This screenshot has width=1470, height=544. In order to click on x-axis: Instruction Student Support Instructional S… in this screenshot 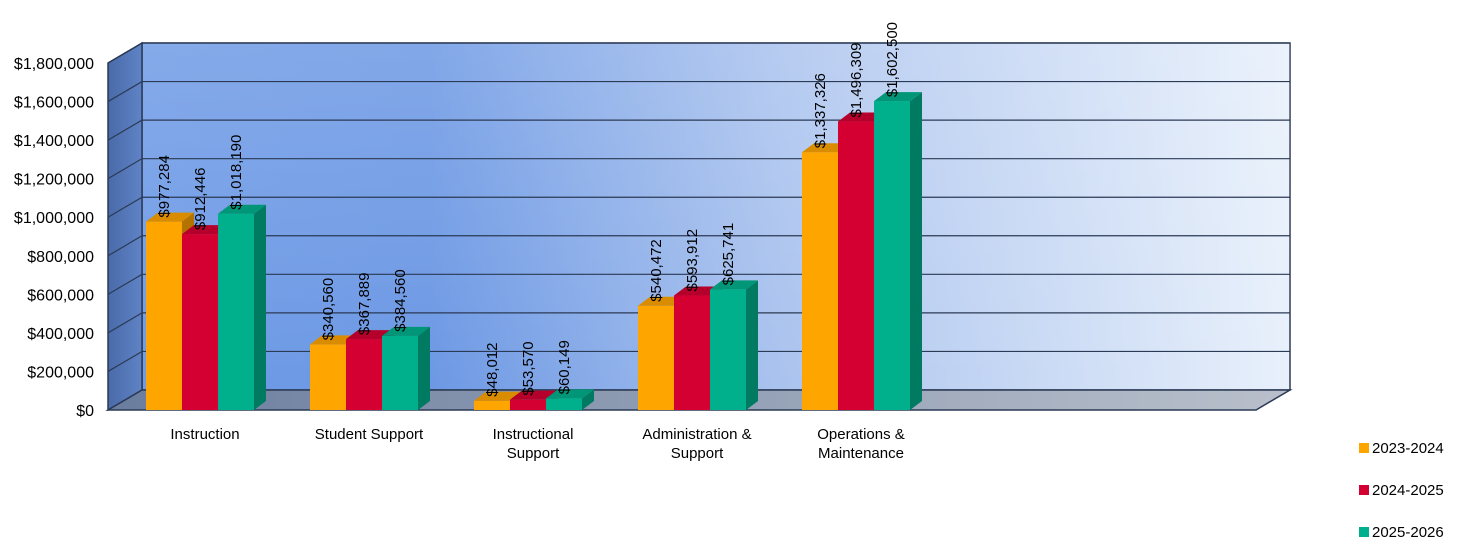, I will do `click(537, 444)`.